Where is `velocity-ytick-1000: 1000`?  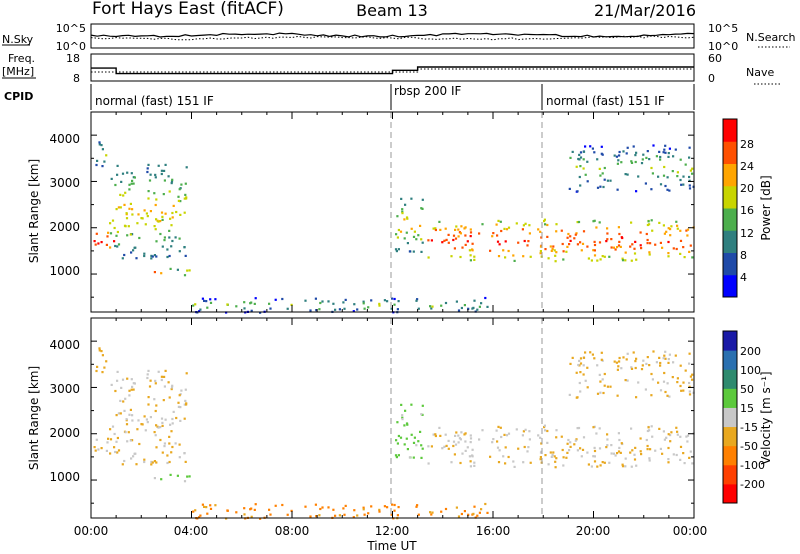 velocity-ytick-1000: 1000 is located at coordinates (64, 477).